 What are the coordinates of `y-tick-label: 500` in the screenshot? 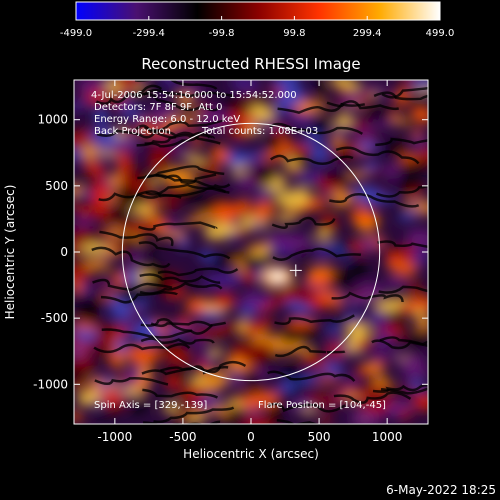 It's located at (56, 186).